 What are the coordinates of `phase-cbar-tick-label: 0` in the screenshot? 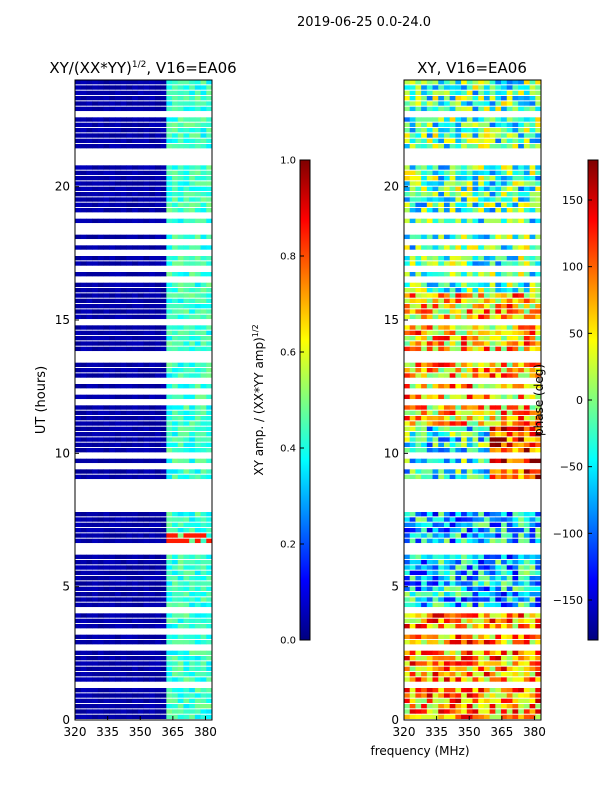 It's located at (579, 400).